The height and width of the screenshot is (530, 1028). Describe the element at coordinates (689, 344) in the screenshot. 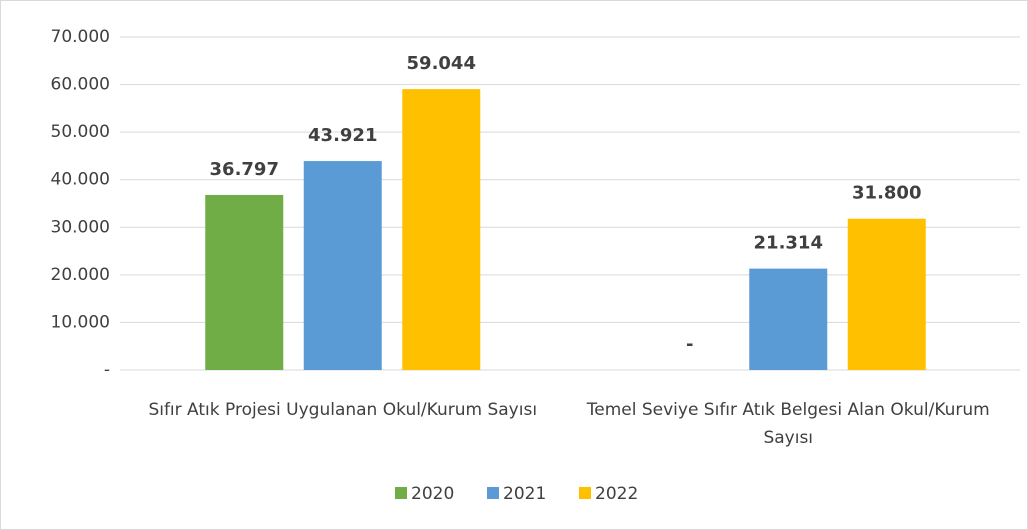

I see `data-label: -` at that location.